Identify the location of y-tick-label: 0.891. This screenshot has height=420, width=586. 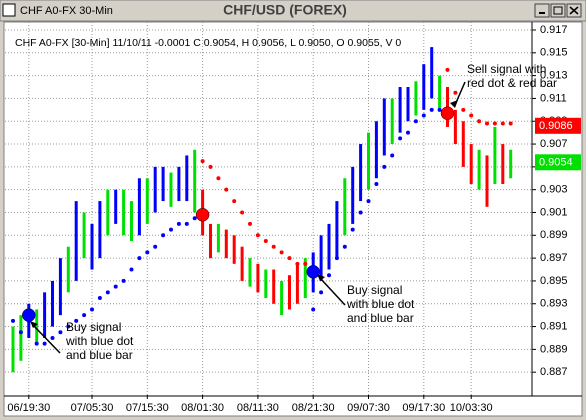
(554, 326).